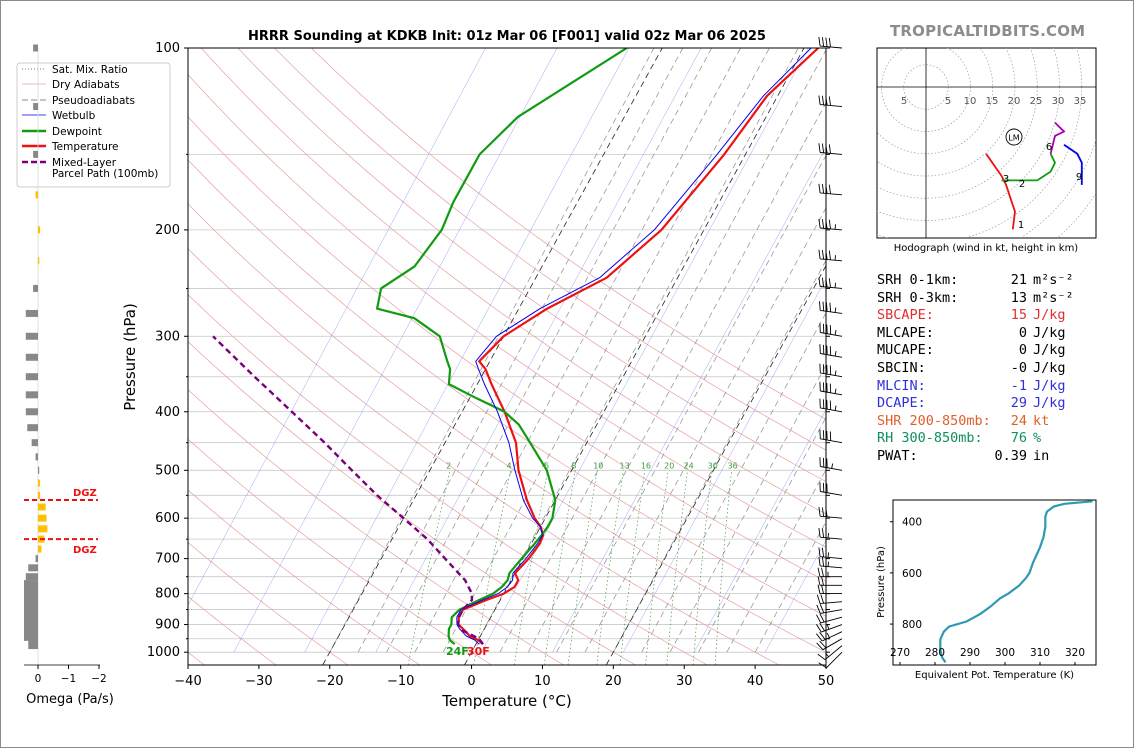 This screenshot has width=1134, height=748. What do you see at coordinates (901, 403) in the screenshot?
I see `stat-label: DCAPE:` at bounding box center [901, 403].